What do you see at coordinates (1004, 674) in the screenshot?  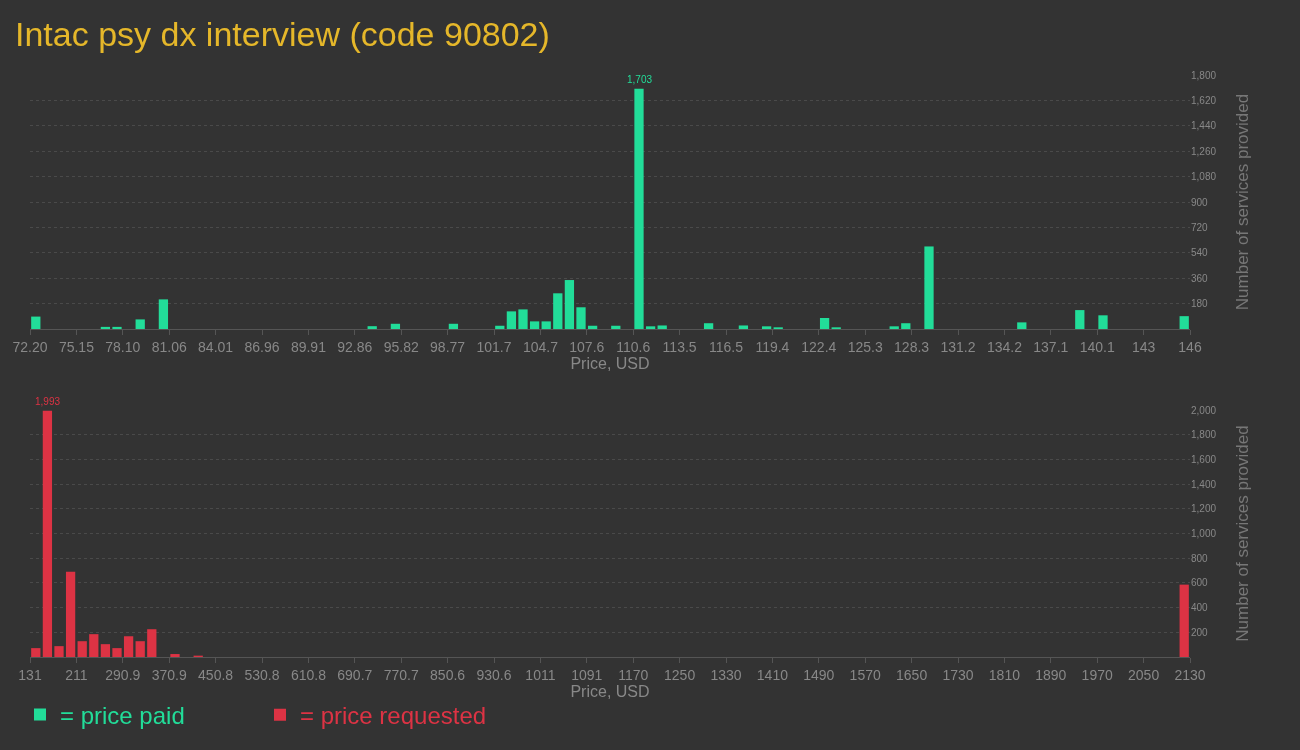 I see `x-tick-label: 1810` at bounding box center [1004, 674].